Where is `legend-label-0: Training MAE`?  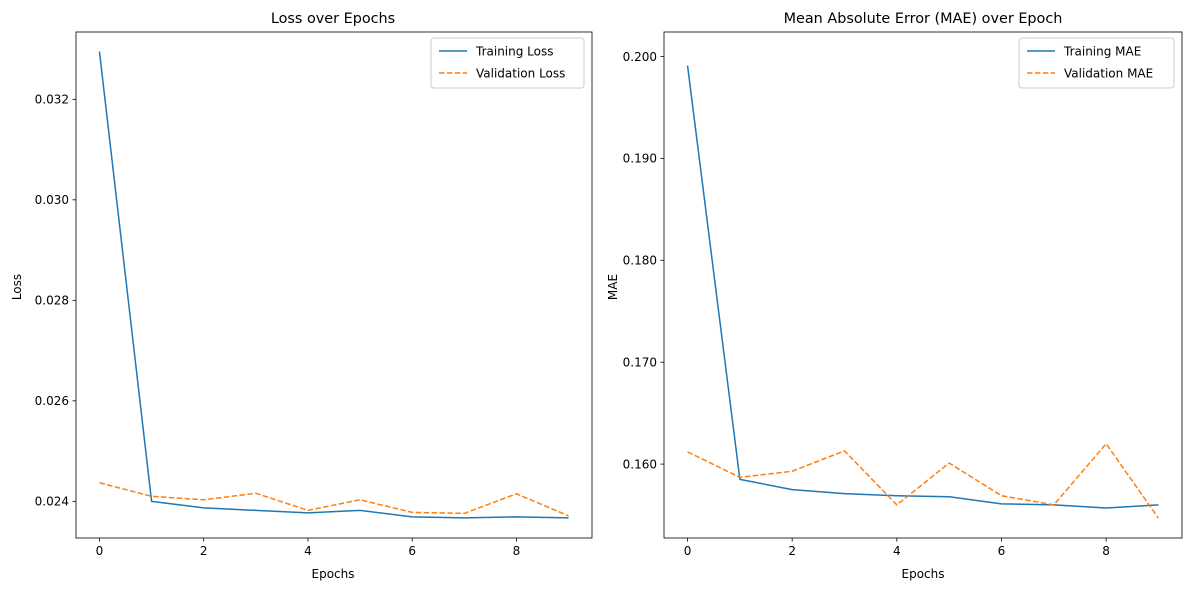 legend-label-0: Training MAE is located at coordinates (1102, 51).